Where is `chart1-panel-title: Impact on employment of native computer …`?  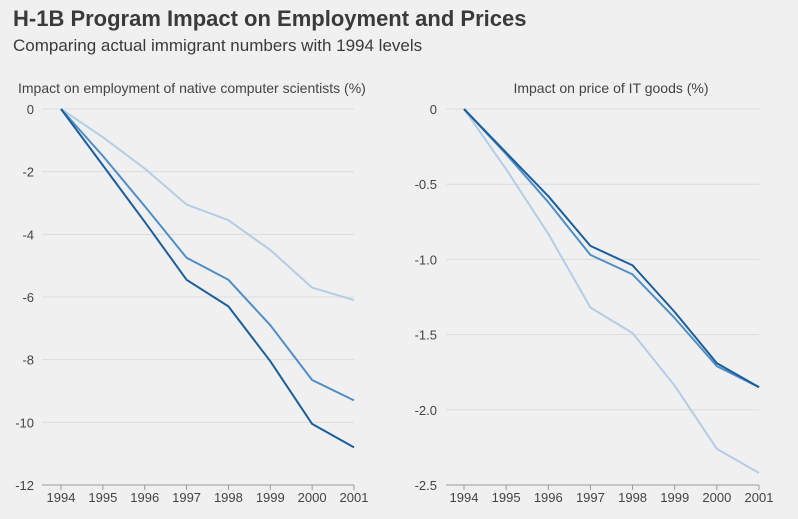
chart1-panel-title: Impact on employment of native computer … is located at coordinates (192, 88).